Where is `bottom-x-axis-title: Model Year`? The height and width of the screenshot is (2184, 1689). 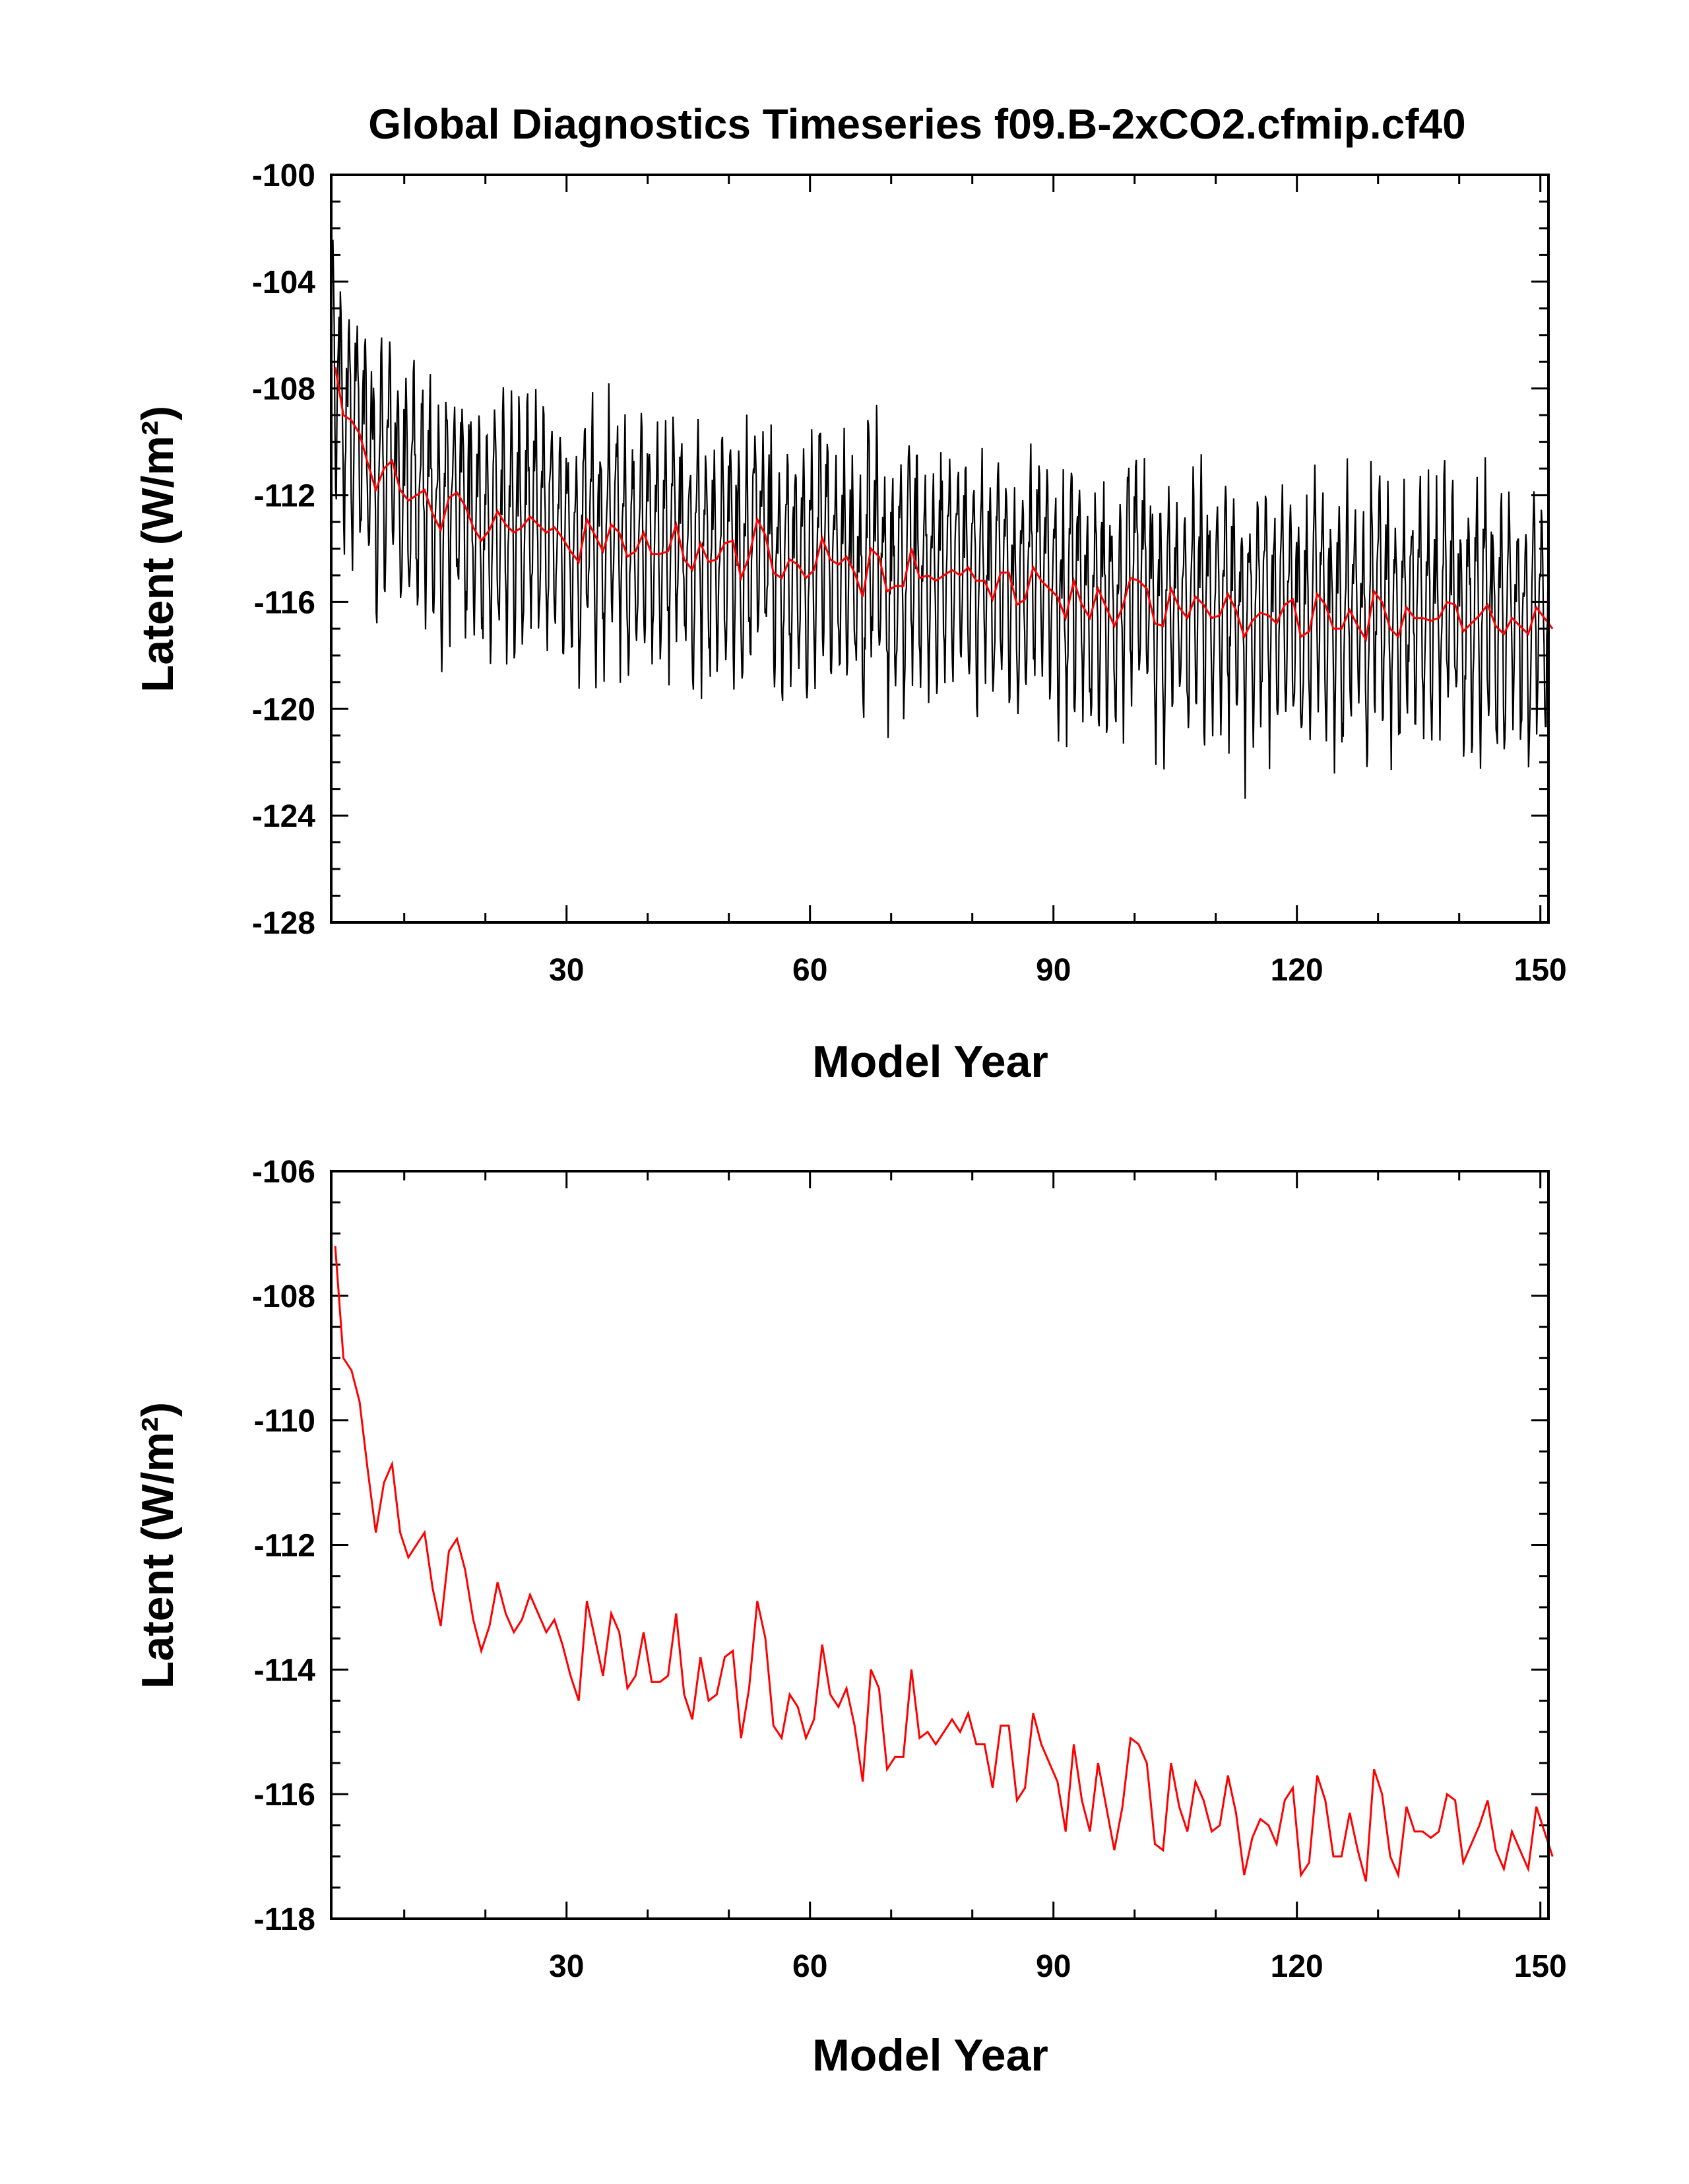
bottom-x-axis-title: Model Year is located at coordinates (930, 2055).